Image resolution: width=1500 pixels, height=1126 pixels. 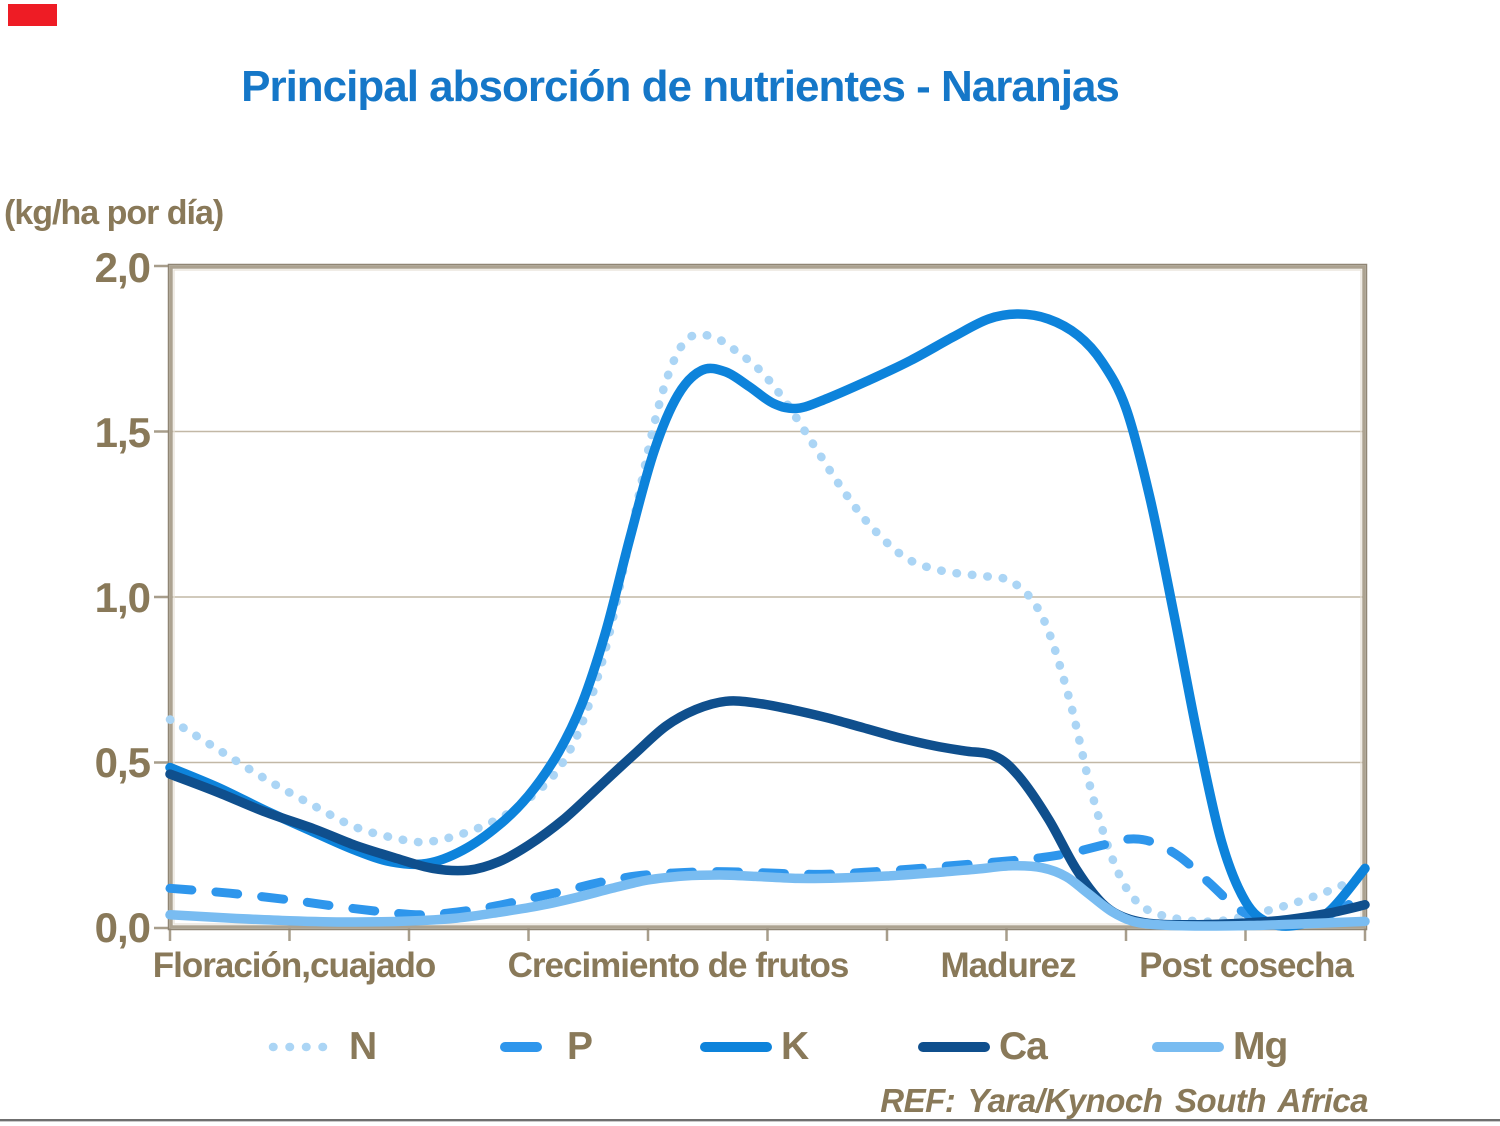 I want to click on red-accent-block, so click(x=32, y=15).